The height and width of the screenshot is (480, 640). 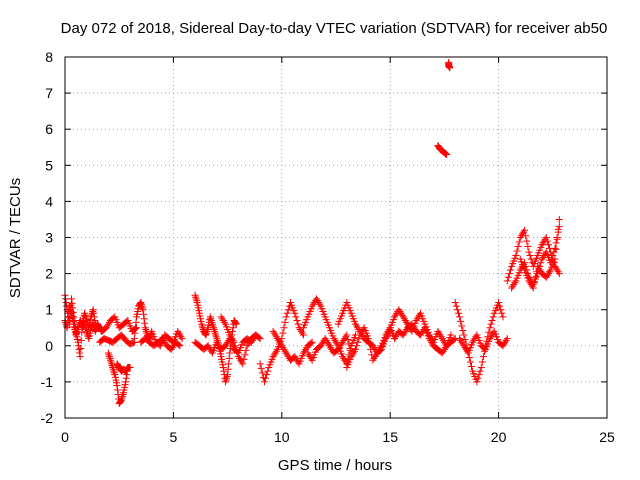 What do you see at coordinates (15, 238) in the screenshot?
I see `y-axis-label: SDTVAR / TECUs` at bounding box center [15, 238].